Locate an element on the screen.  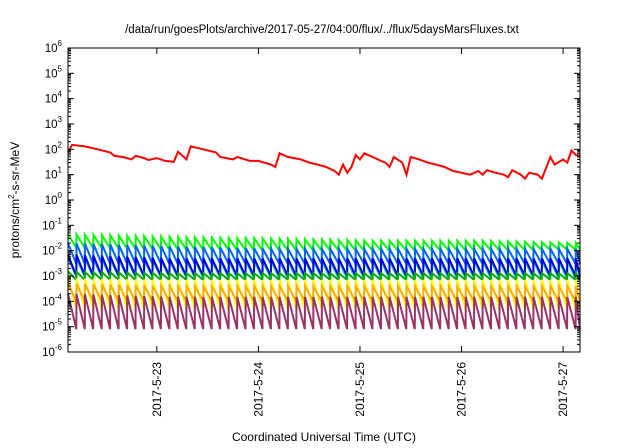
y-tick-label: 10⁻³ is located at coordinates (52, 275).